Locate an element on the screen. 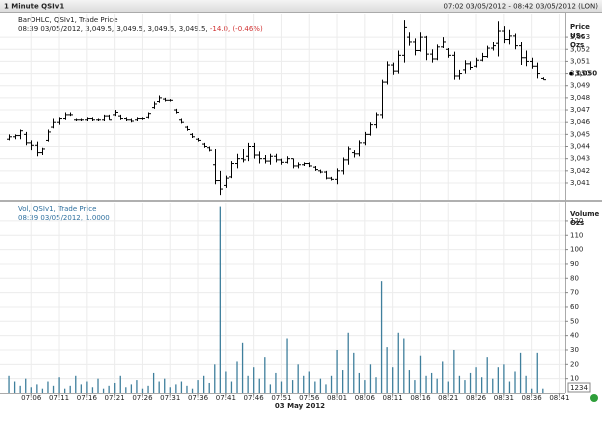 This screenshot has width=602, height=422. y-tick-label: 3,050 is located at coordinates (580, 74).